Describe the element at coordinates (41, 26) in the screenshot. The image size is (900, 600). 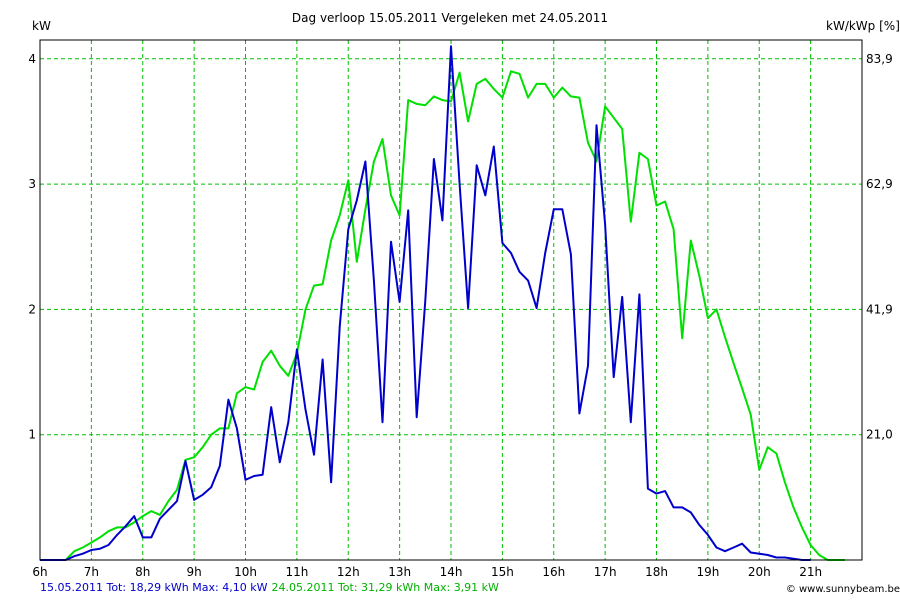
I see `y-axis-left-label: kW` at that location.